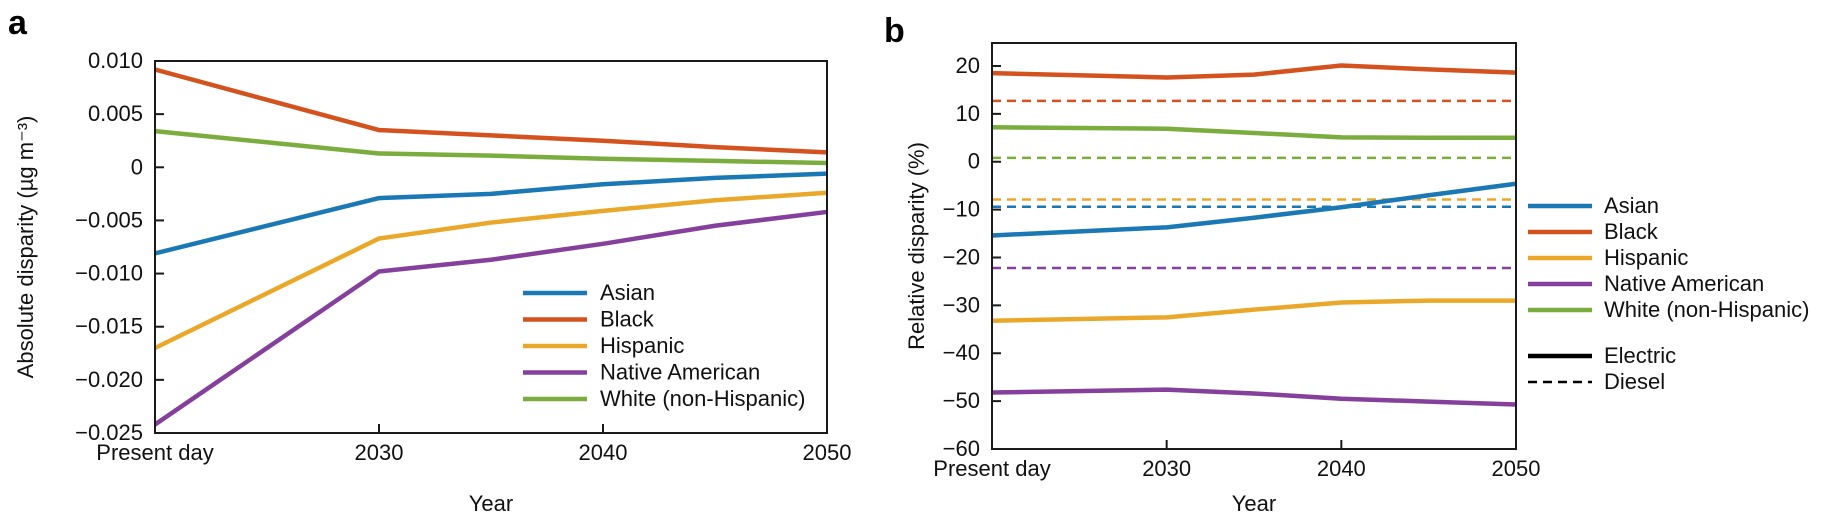 This screenshot has height=522, width=1829. I want to click on panel-b-xtick-label-2030: 2030, so click(1166, 468).